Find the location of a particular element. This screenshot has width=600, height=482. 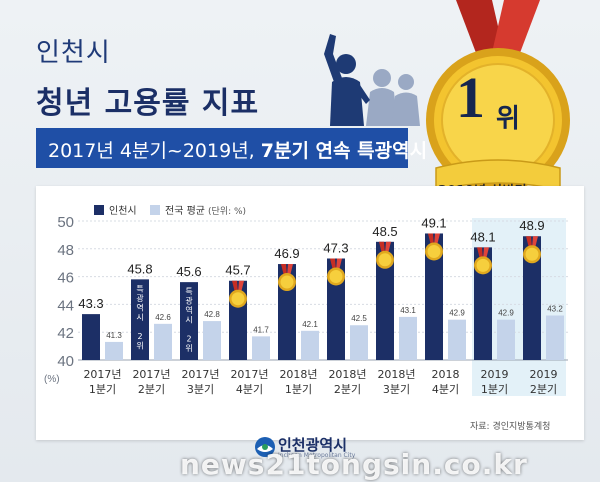

legend-label: 인천시 is located at coordinates (123, 211).